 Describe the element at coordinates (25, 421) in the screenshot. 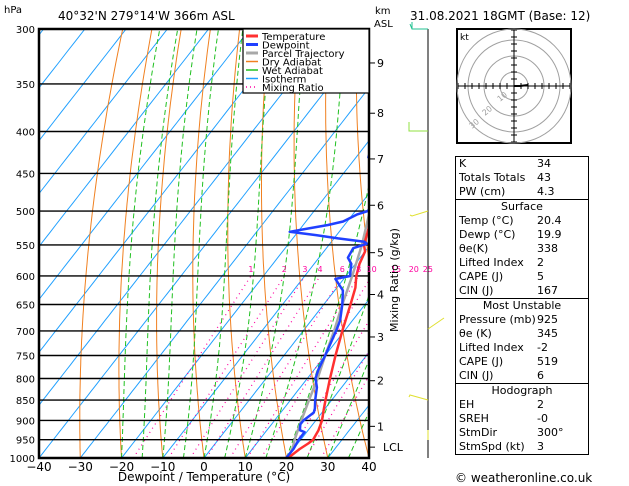

I see `pressure-tick-label: 900` at that location.